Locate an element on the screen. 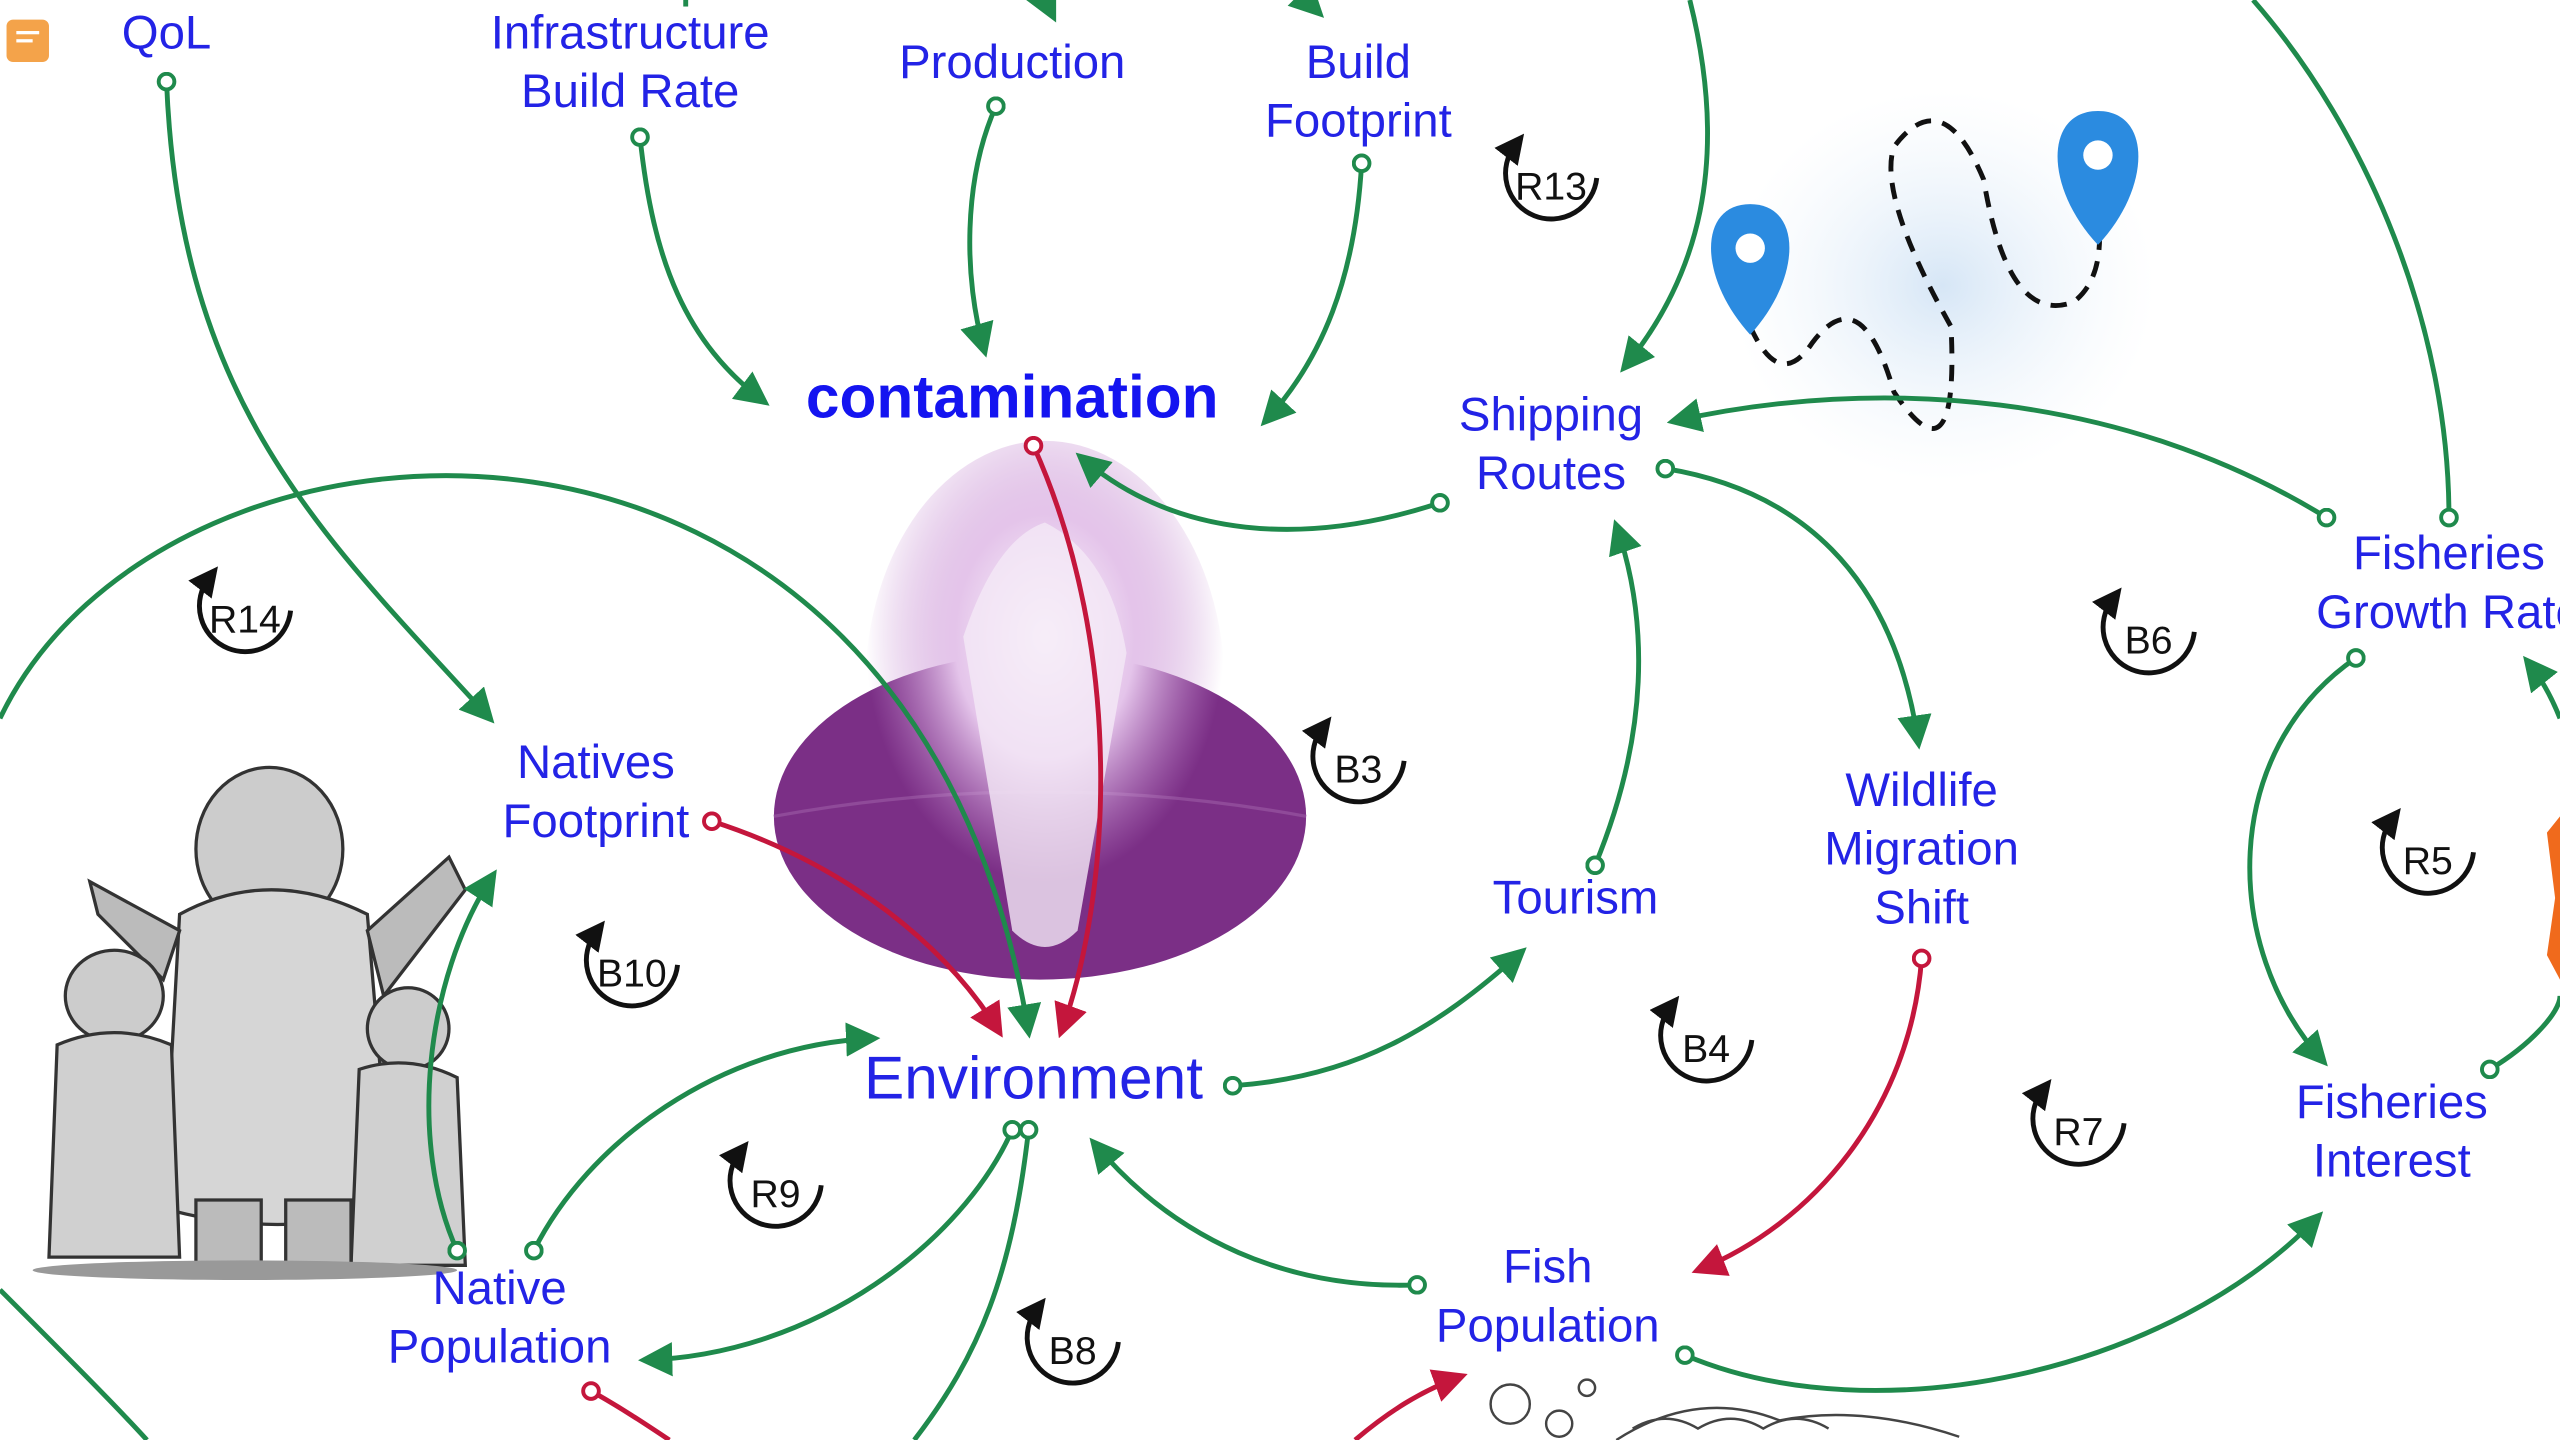  node-label: Natives is located at coordinates (596, 762).